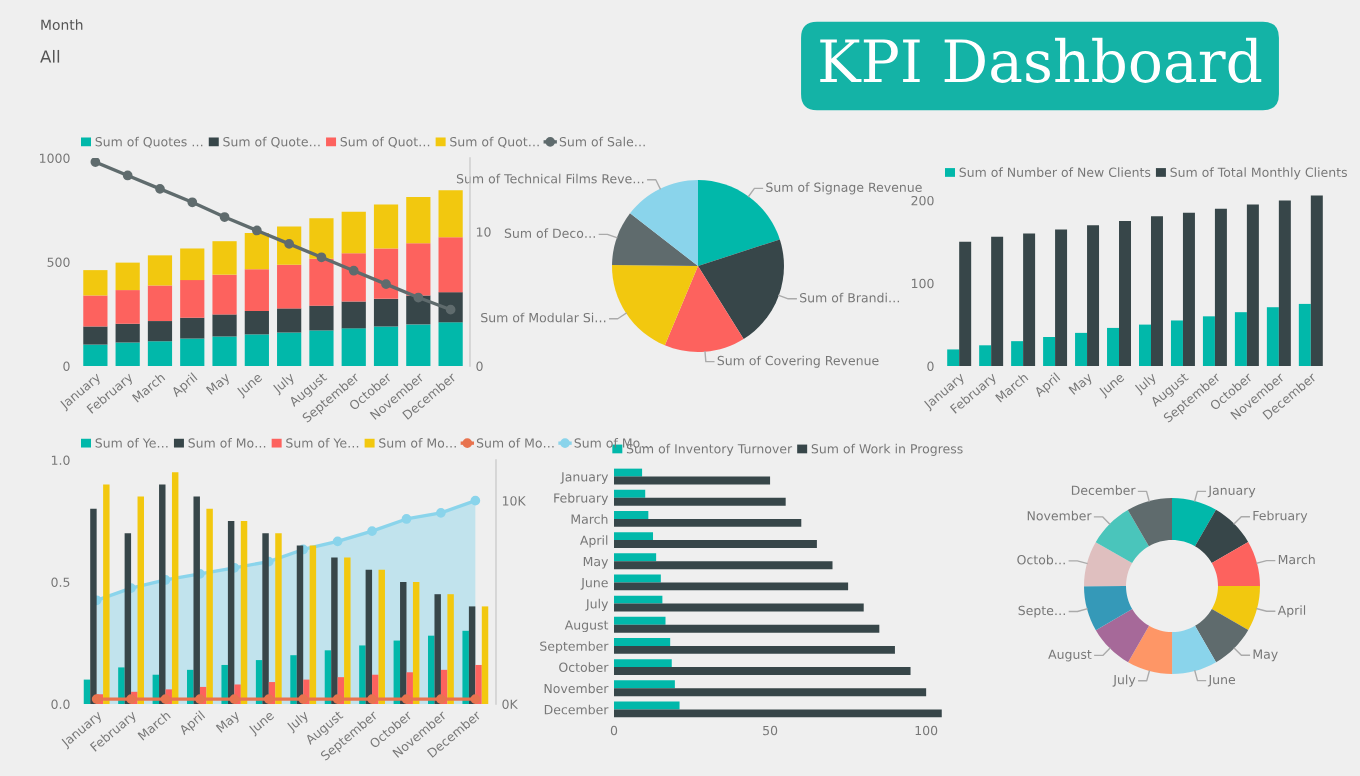 This screenshot has height=776, width=1360. I want to click on text: KPI Dashboard, so click(1041, 60).